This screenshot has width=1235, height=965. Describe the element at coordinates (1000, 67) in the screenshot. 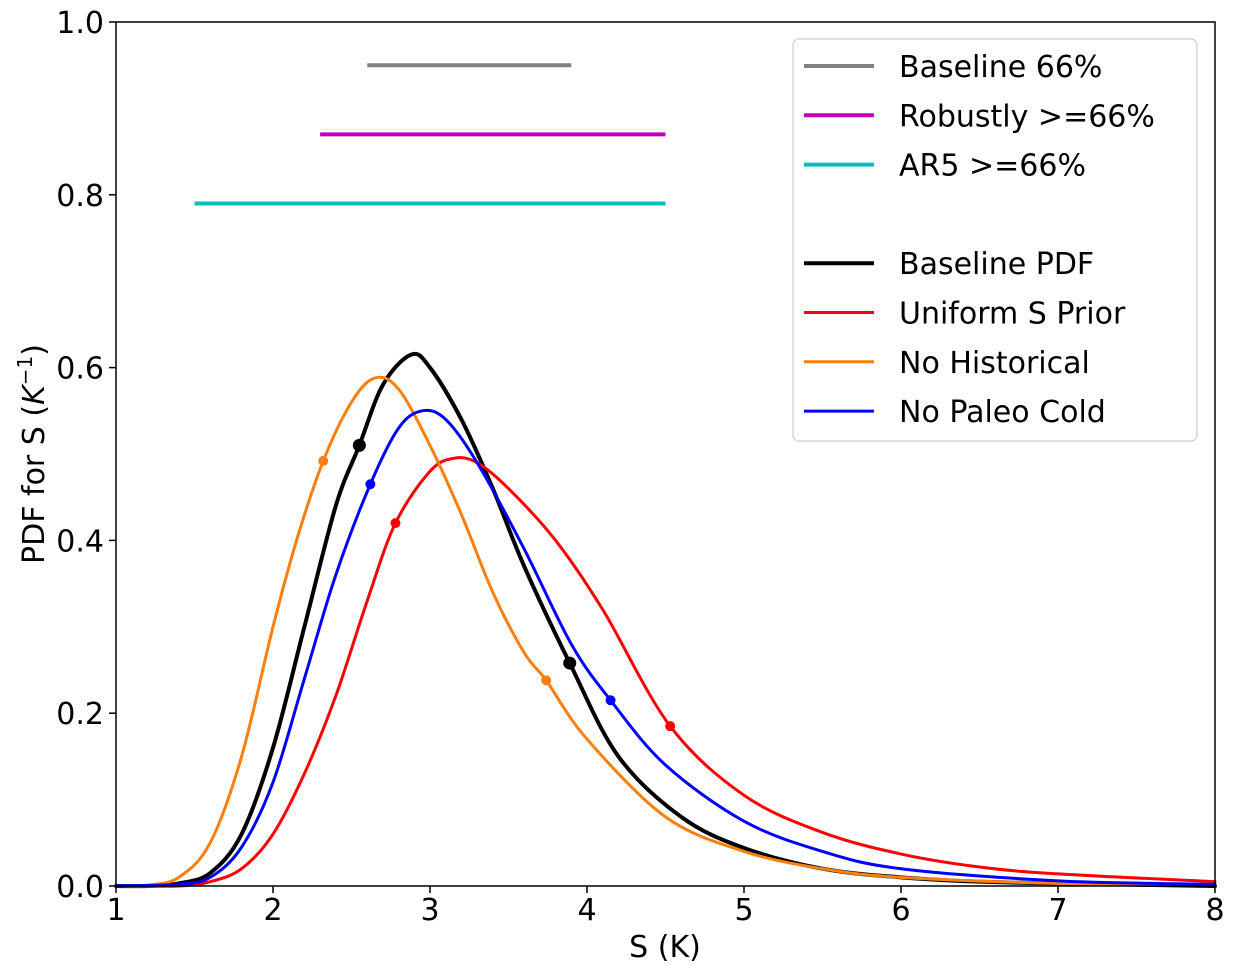

I see `legend-label-baseline-66: Baseline 66%` at that location.